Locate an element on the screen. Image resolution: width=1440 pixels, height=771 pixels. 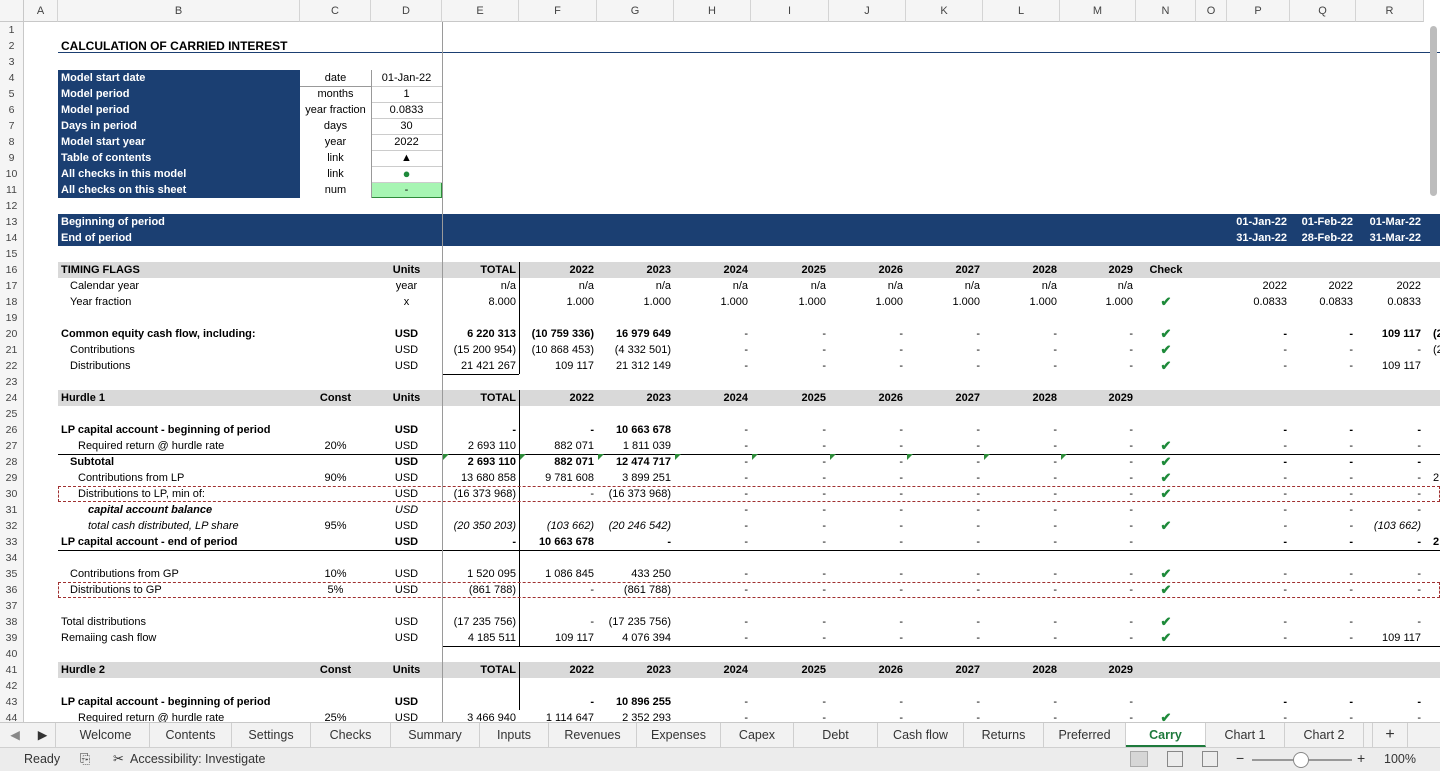
row-header-31: 31 is located at coordinates (12, 510).